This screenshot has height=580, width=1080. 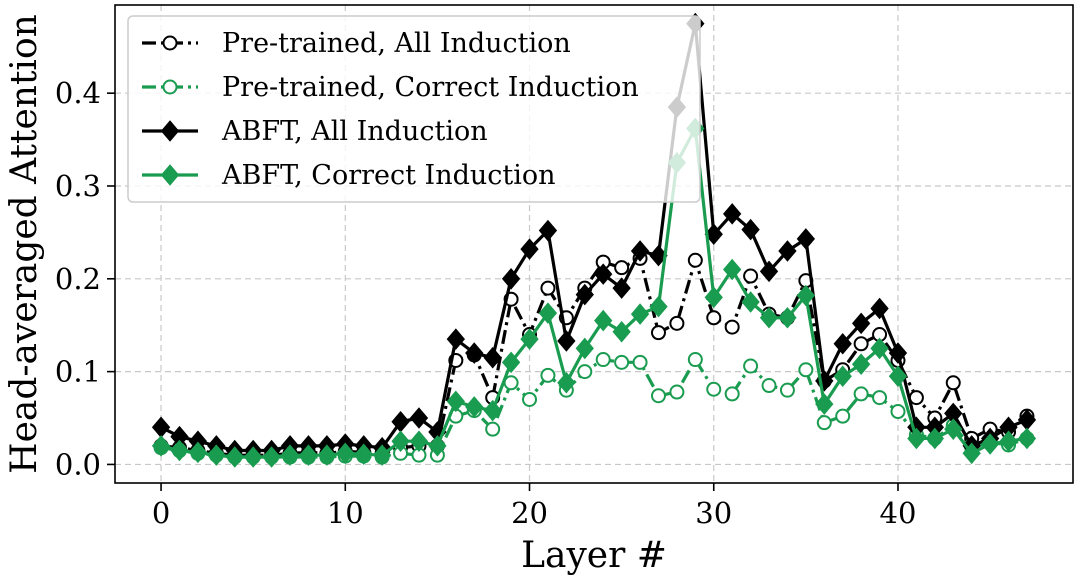 I want to click on legend-item: Pre-trained, Correct Induction, so click(x=390, y=87).